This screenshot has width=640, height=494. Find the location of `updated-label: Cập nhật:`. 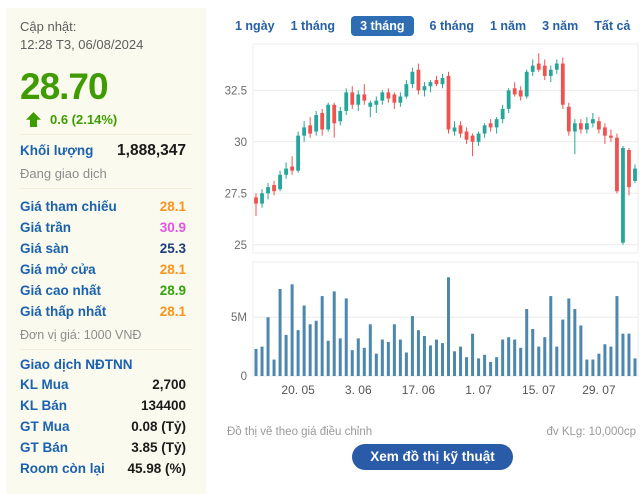

updated-label: Cập nhật: is located at coordinates (48, 26).